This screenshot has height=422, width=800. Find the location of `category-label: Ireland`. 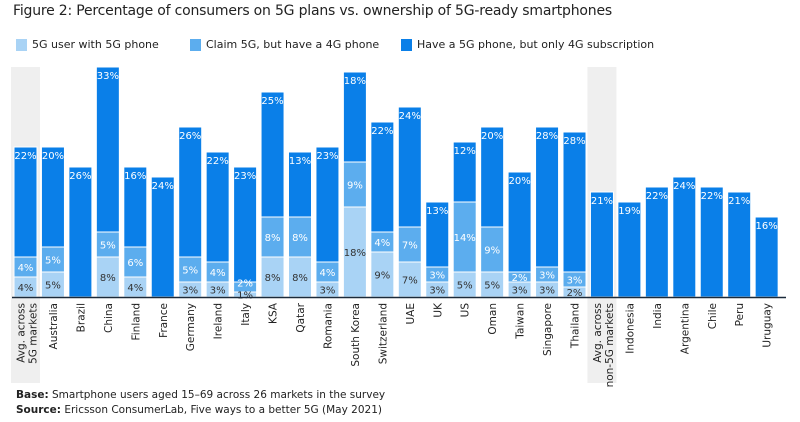

category-label: Ireland is located at coordinates (219, 321).